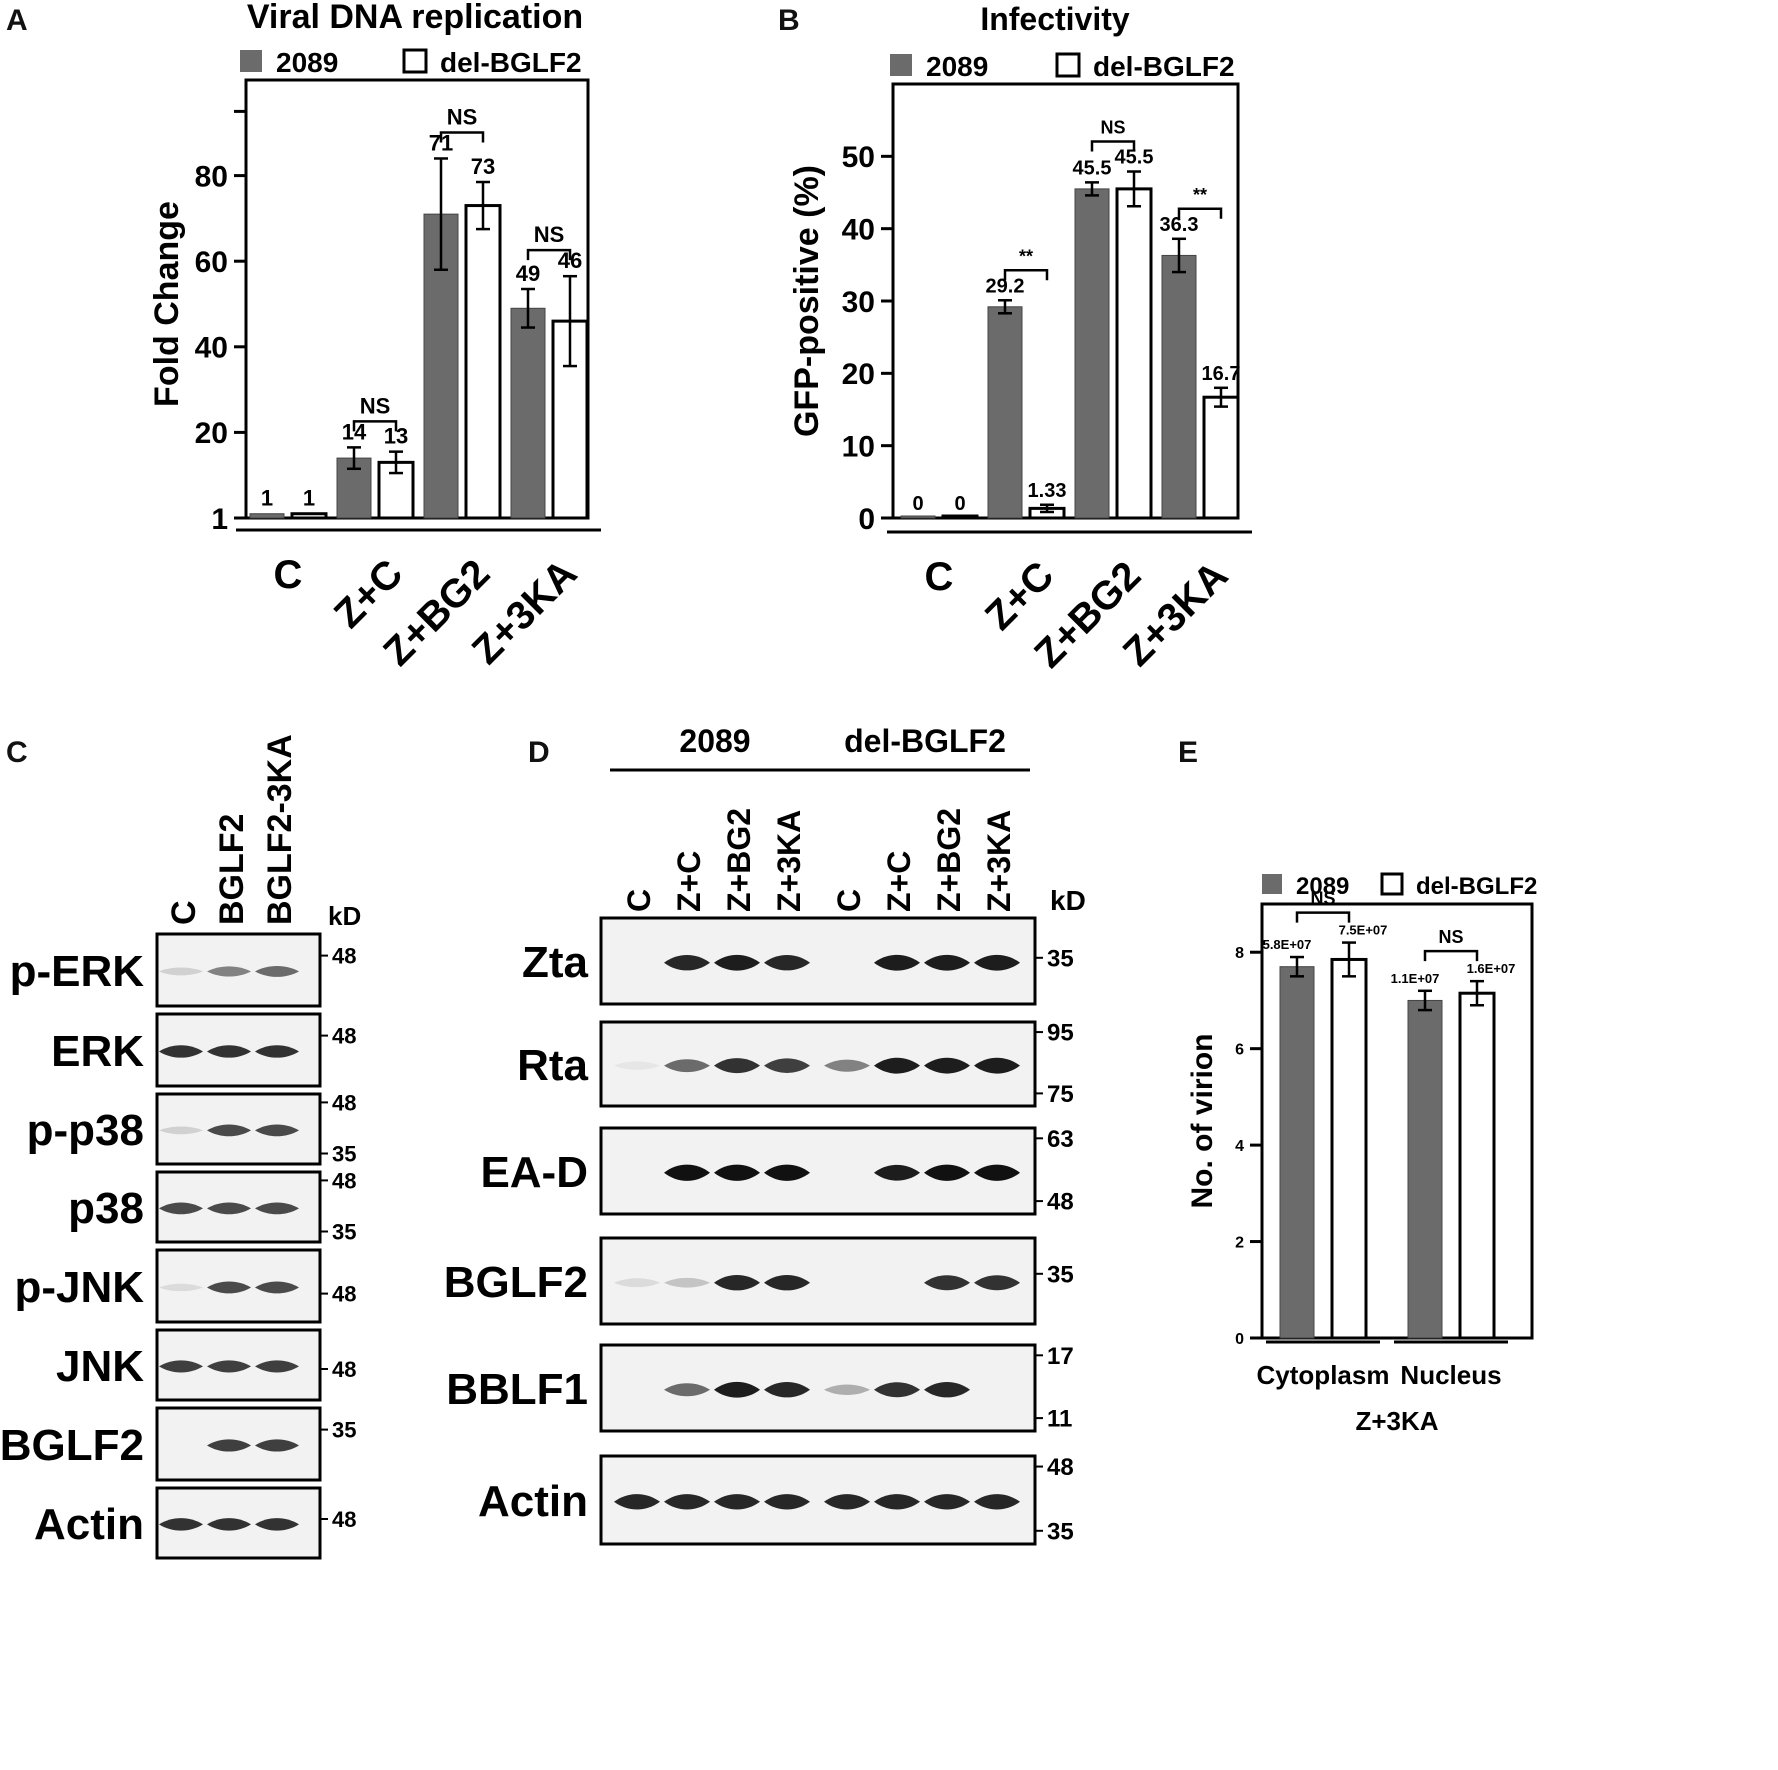 The image size is (1778, 1770). Describe the element at coordinates (211, 433) in the screenshot. I see `y-tick-label-a-1: 20` at that location.